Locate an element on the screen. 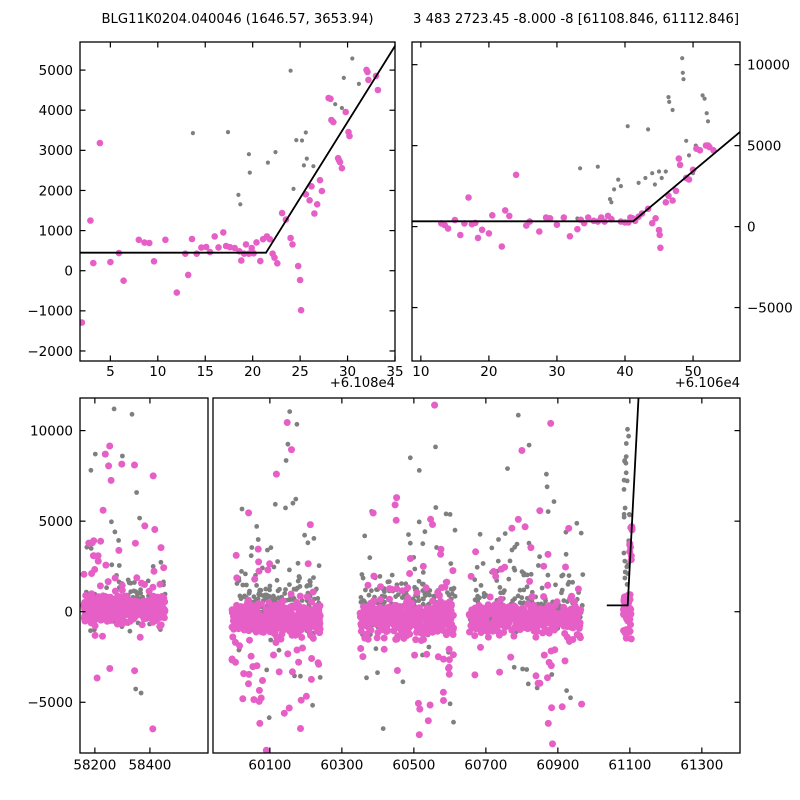  subplot2-x-tick-label: 50 is located at coordinates (692, 372).